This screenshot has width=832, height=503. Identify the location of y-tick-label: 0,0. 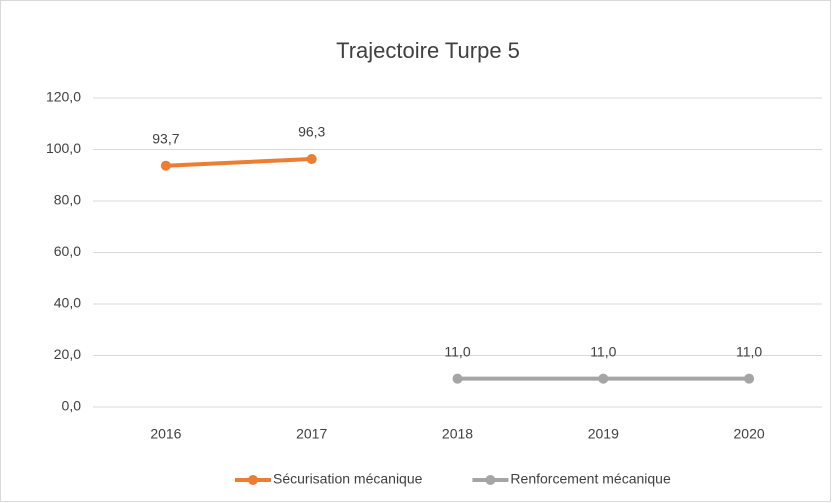
(72, 406).